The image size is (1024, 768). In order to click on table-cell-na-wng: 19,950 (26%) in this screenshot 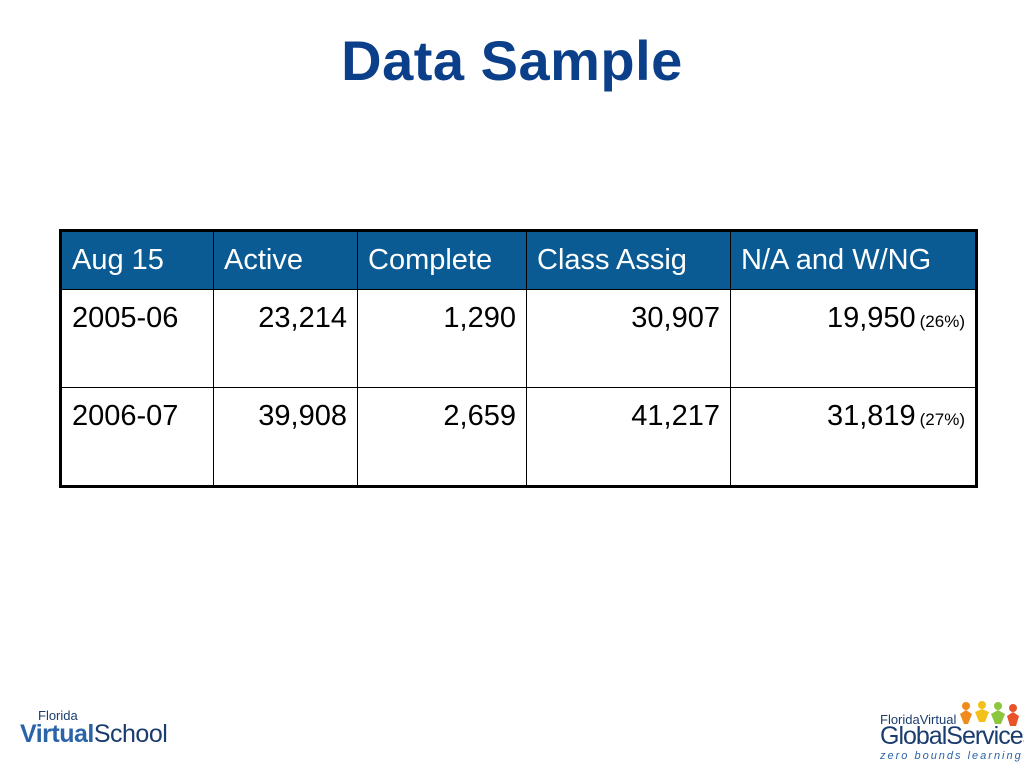, I will do `click(853, 338)`.